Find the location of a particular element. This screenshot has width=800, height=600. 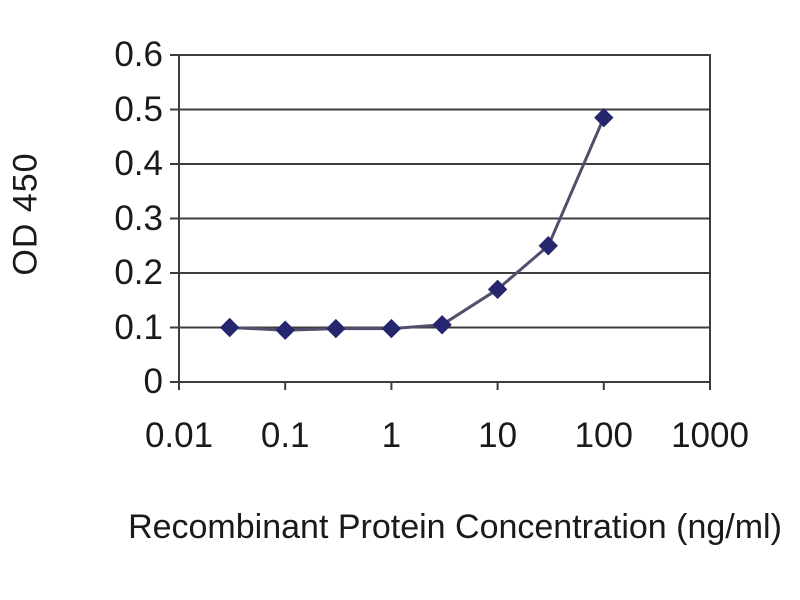

x-tick-label: 0.1 is located at coordinates (285, 435).